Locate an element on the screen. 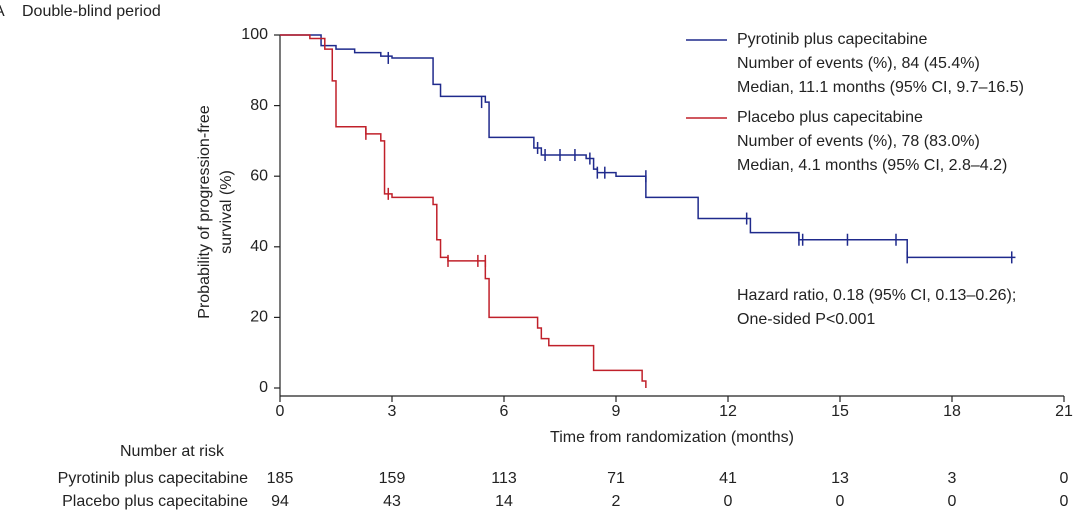 The image size is (1080, 516). legend-events: Number of events (%), 84 (45.4%) is located at coordinates (858, 63).